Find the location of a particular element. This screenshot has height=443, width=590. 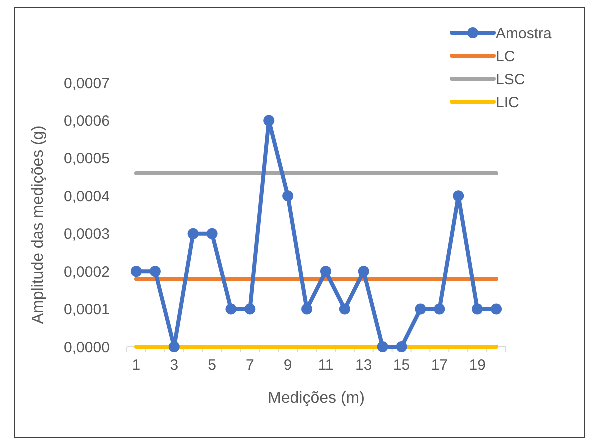

x-tick-label: 5 is located at coordinates (212, 365).